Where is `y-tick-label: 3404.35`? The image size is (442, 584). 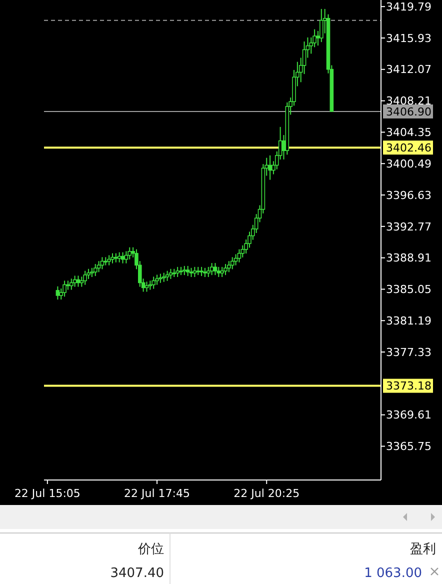 y-tick-label: 3404.35 is located at coordinates (409, 133).